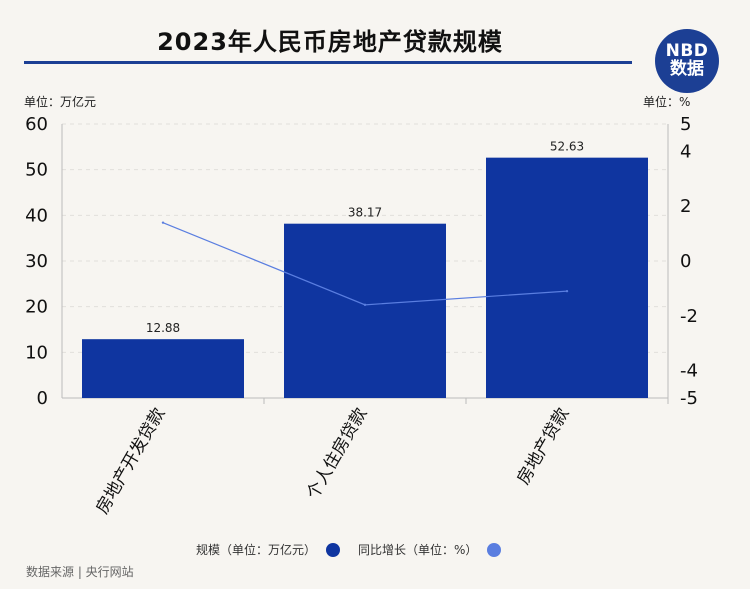 The image size is (750, 589). I want to click on y-tick-label-right: 4, so click(685, 151).